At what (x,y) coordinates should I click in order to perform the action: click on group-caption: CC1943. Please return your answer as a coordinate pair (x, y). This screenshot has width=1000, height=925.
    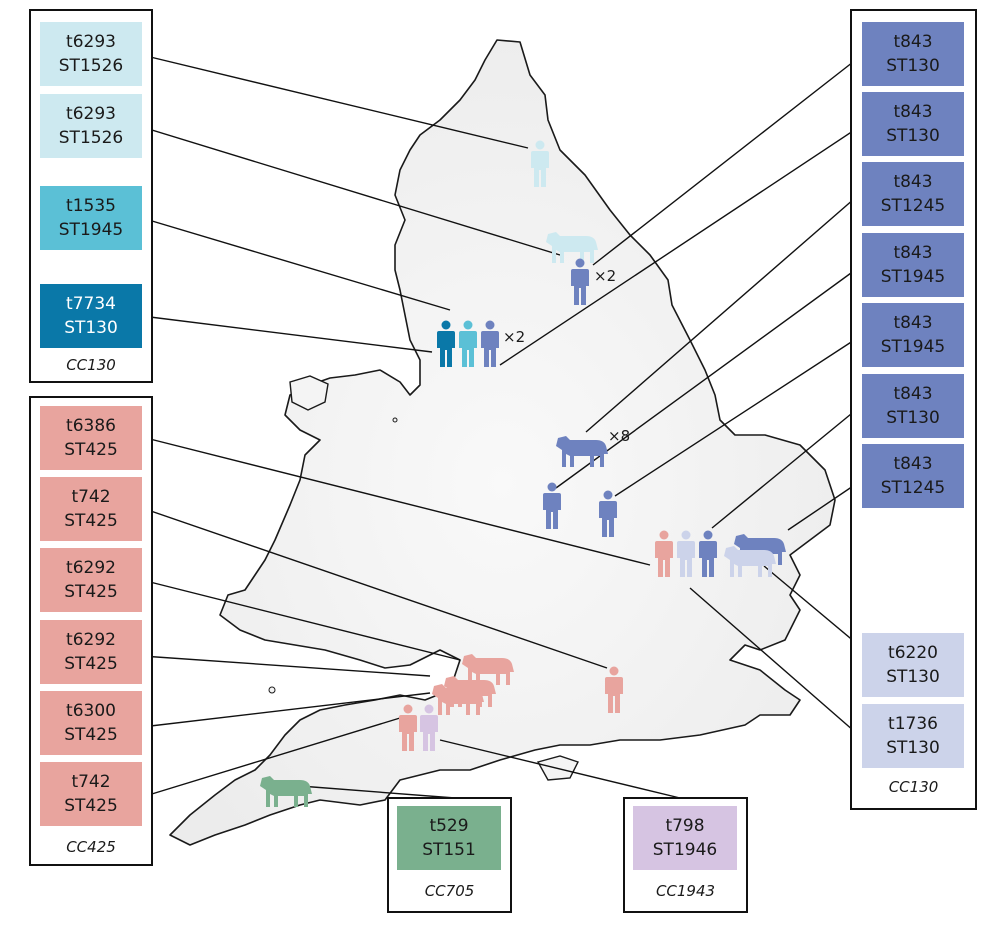
    Looking at the image, I should click on (685, 891).